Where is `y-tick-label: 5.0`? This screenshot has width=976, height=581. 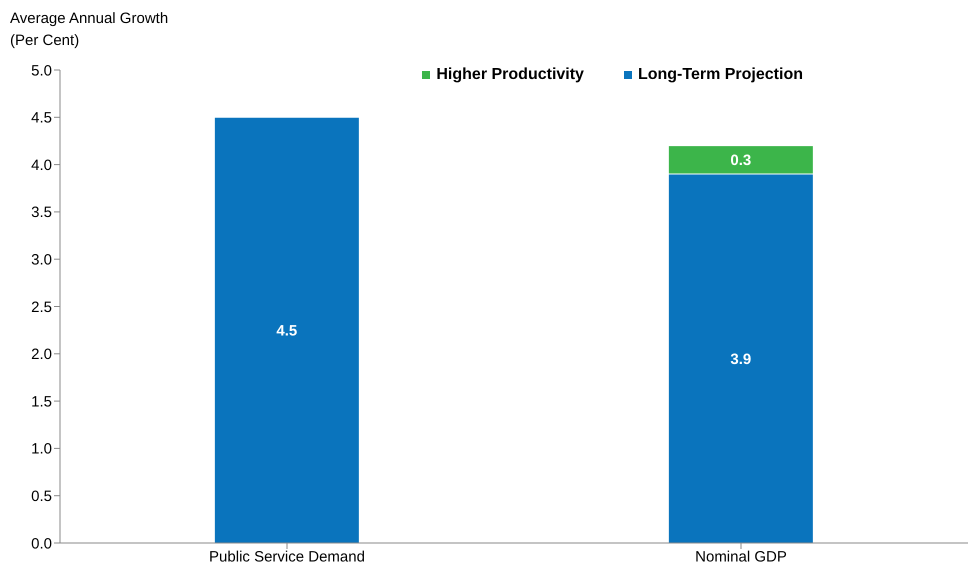
y-tick-label: 5.0 is located at coordinates (41, 71).